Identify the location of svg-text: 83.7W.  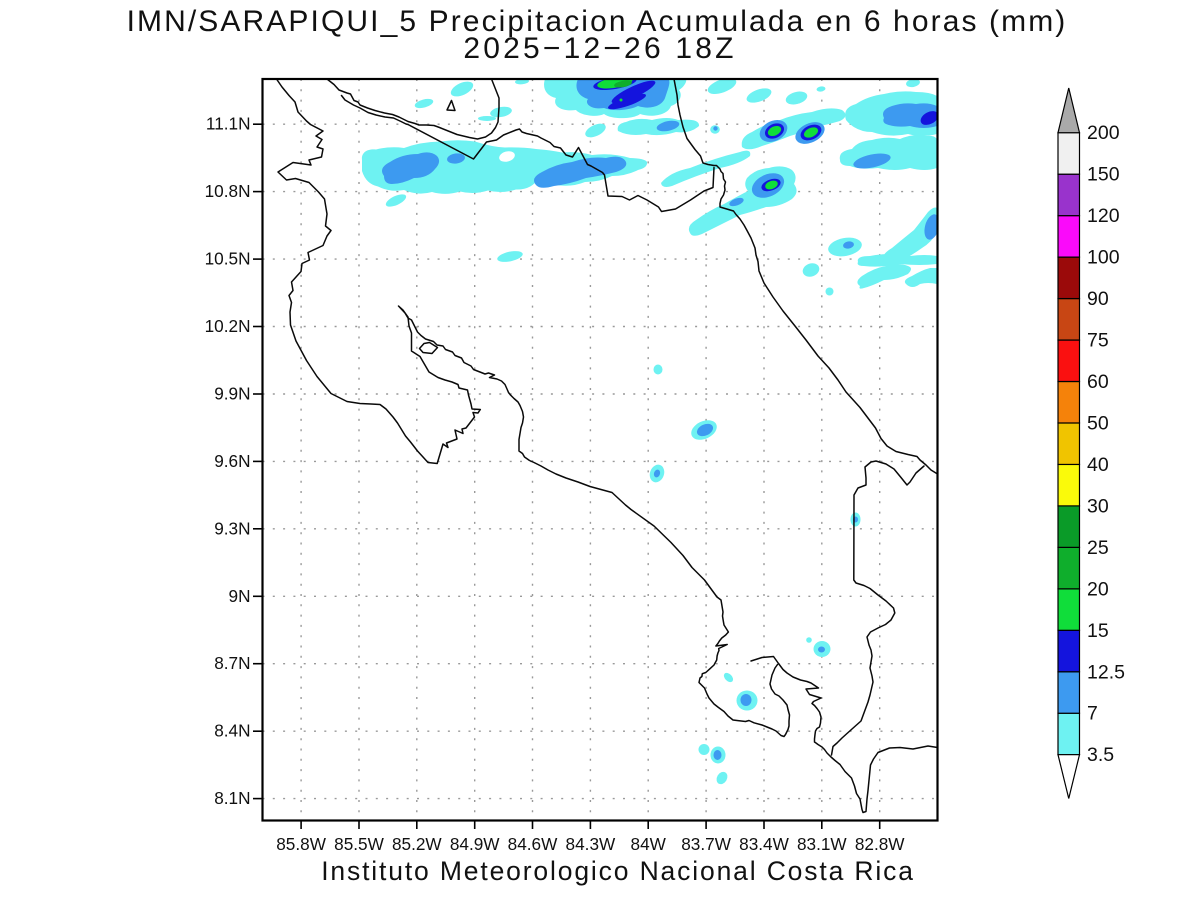
(706, 844).